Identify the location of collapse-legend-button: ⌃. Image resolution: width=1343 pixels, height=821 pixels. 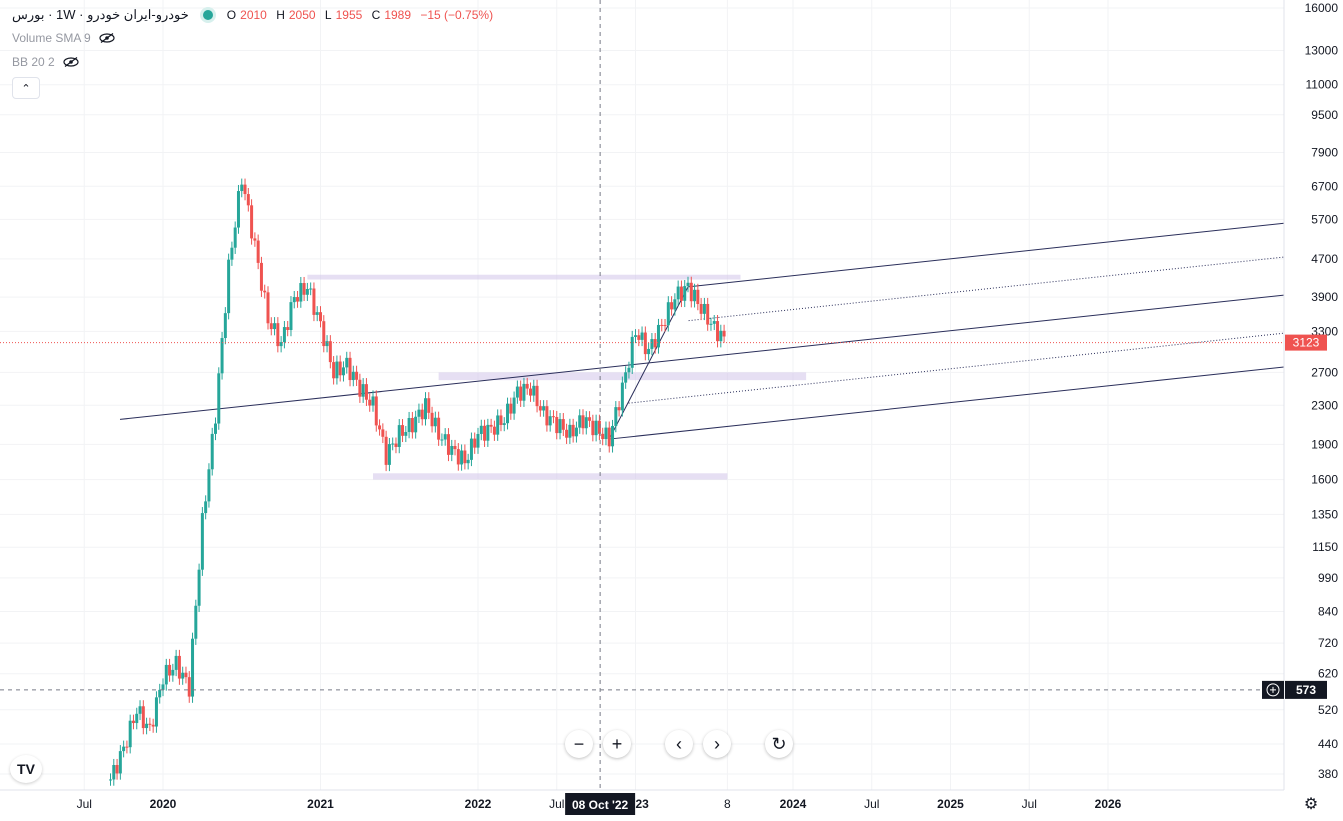
(26, 88).